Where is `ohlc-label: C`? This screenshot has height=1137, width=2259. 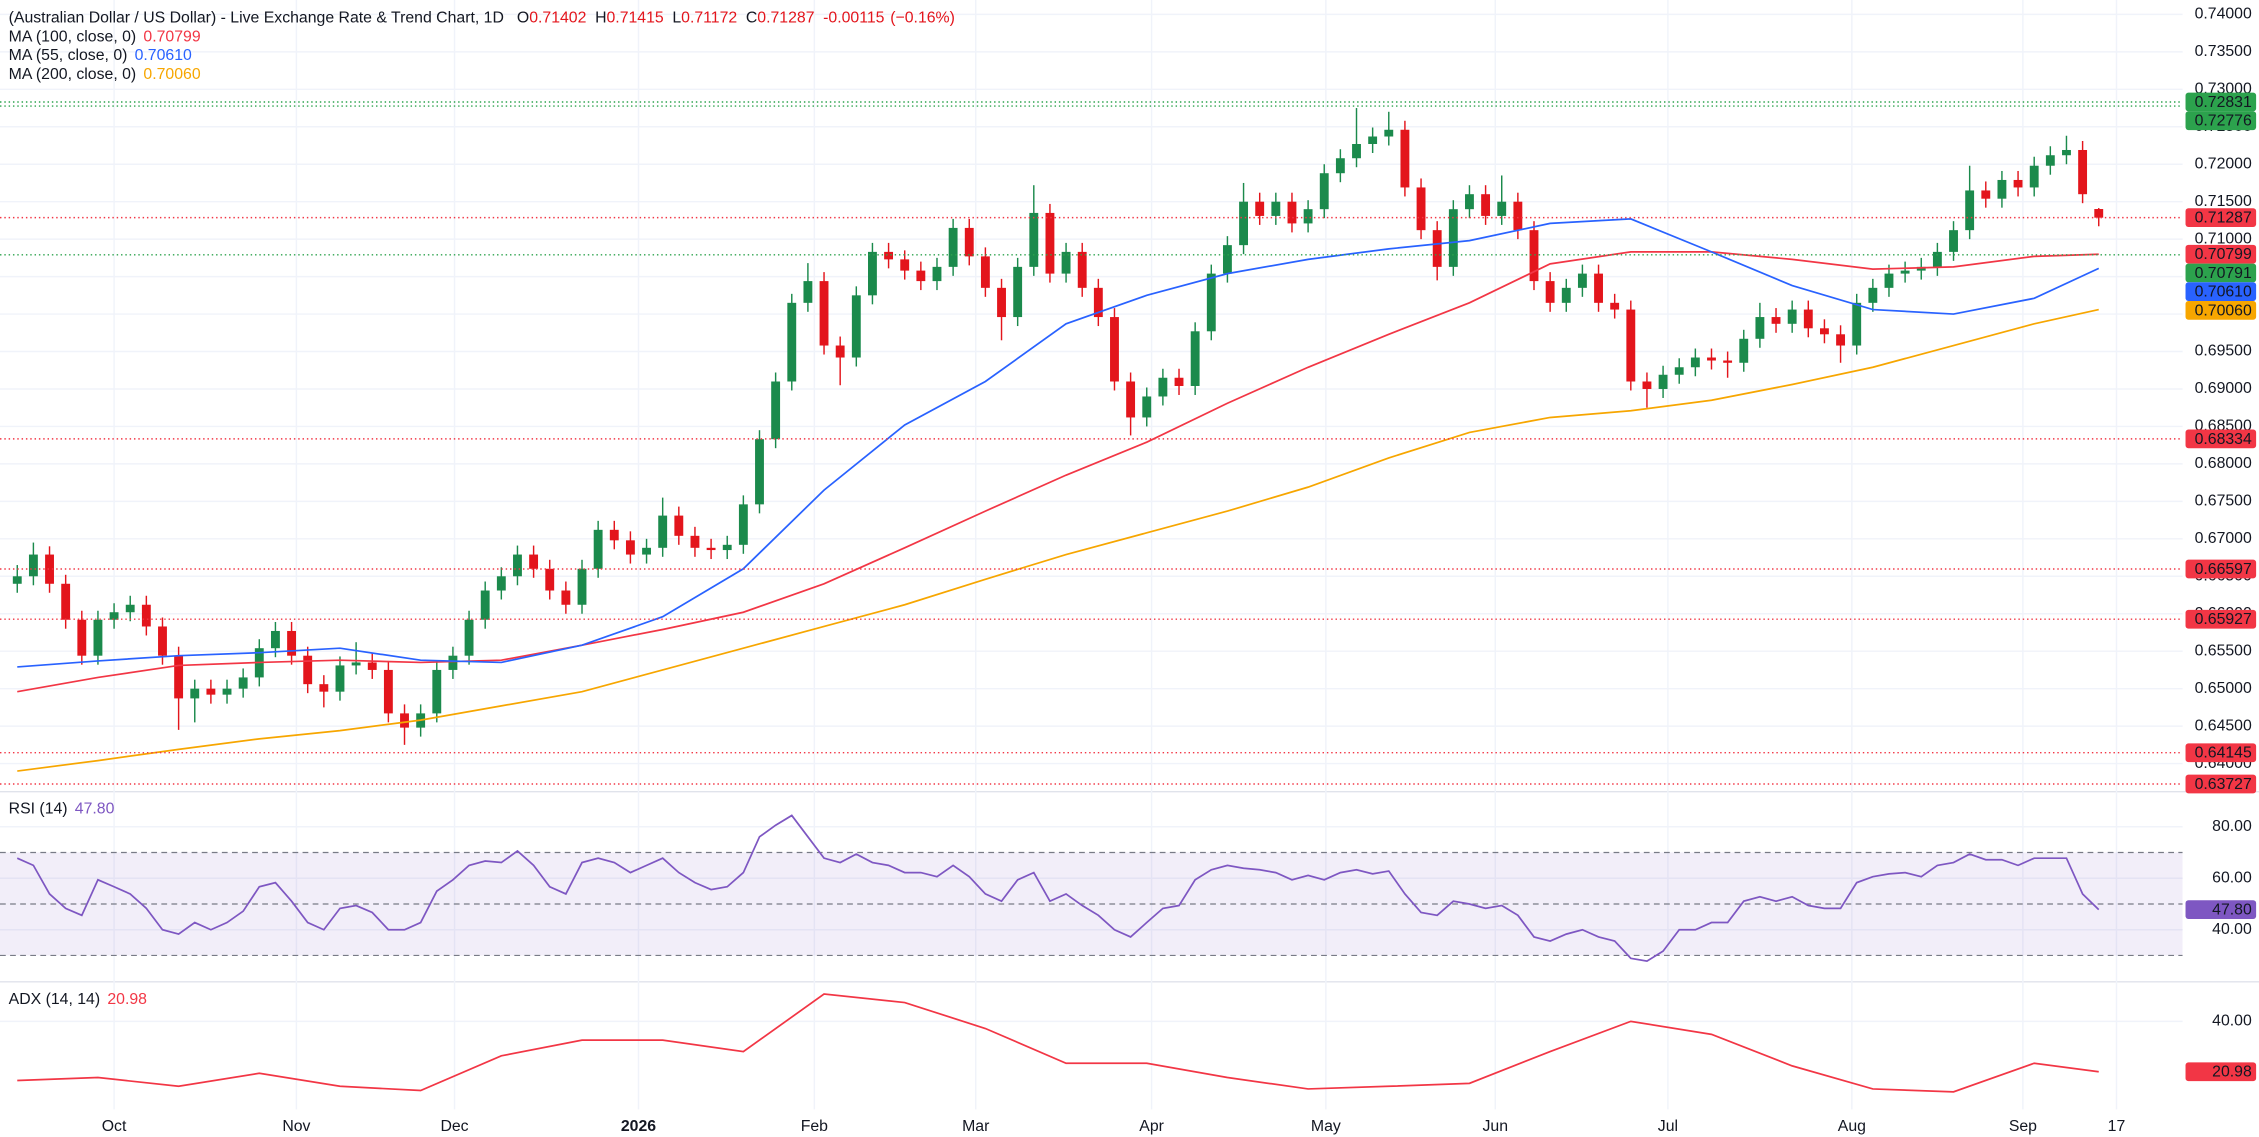
ohlc-label: C is located at coordinates (751, 18).